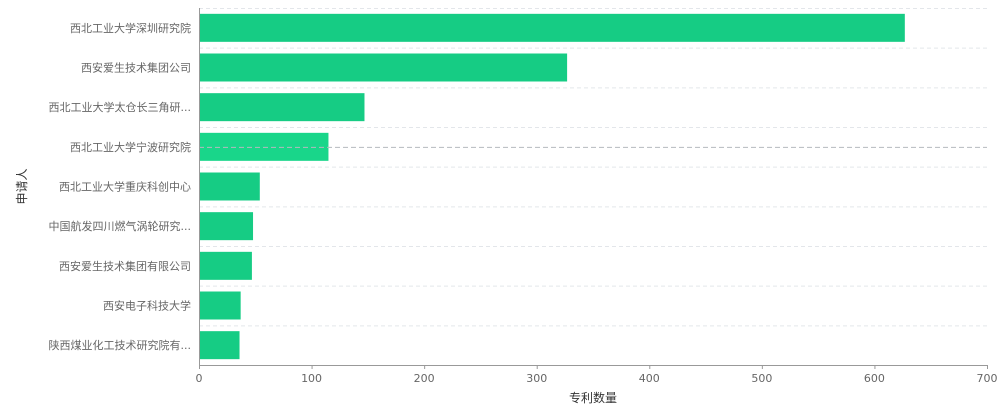 The height and width of the screenshot is (408, 1008). Describe the element at coordinates (125, 187) in the screenshot. I see `category-label: 西北工业大学重庆科创中心` at that location.